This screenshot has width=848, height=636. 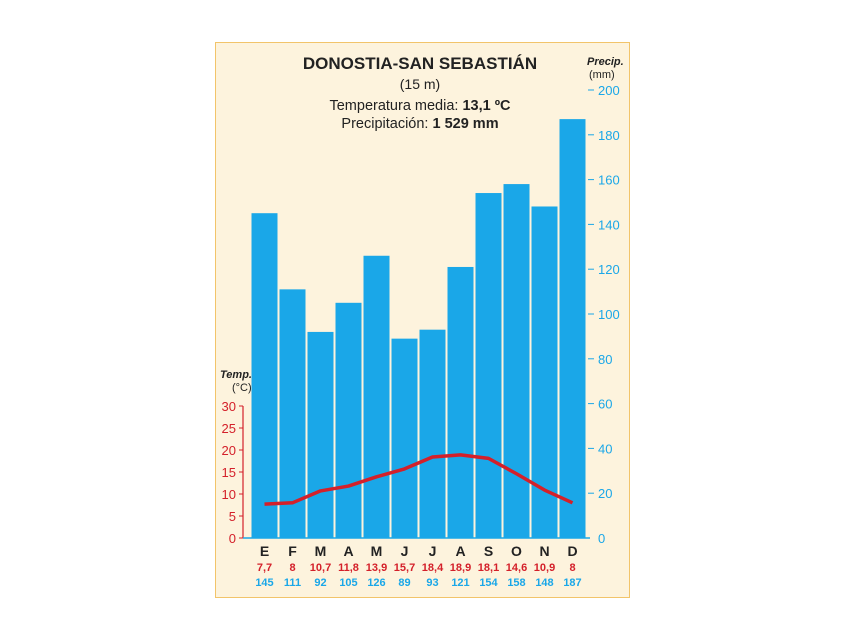 I want to click on temp-value-label: 11,8, so click(x=348, y=568).